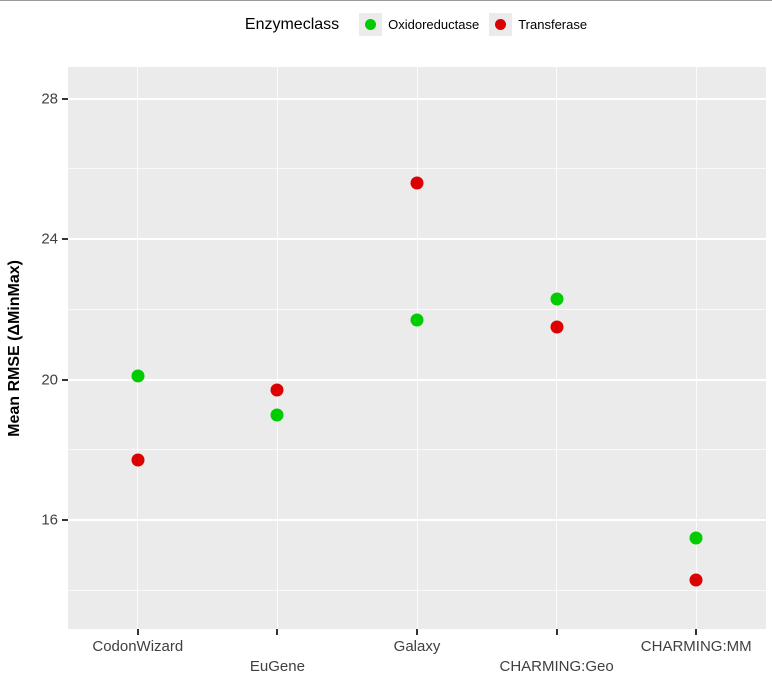 This screenshot has width=772, height=677. What do you see at coordinates (553, 24) in the screenshot?
I see `legend-label-transferase: Transferase` at bounding box center [553, 24].